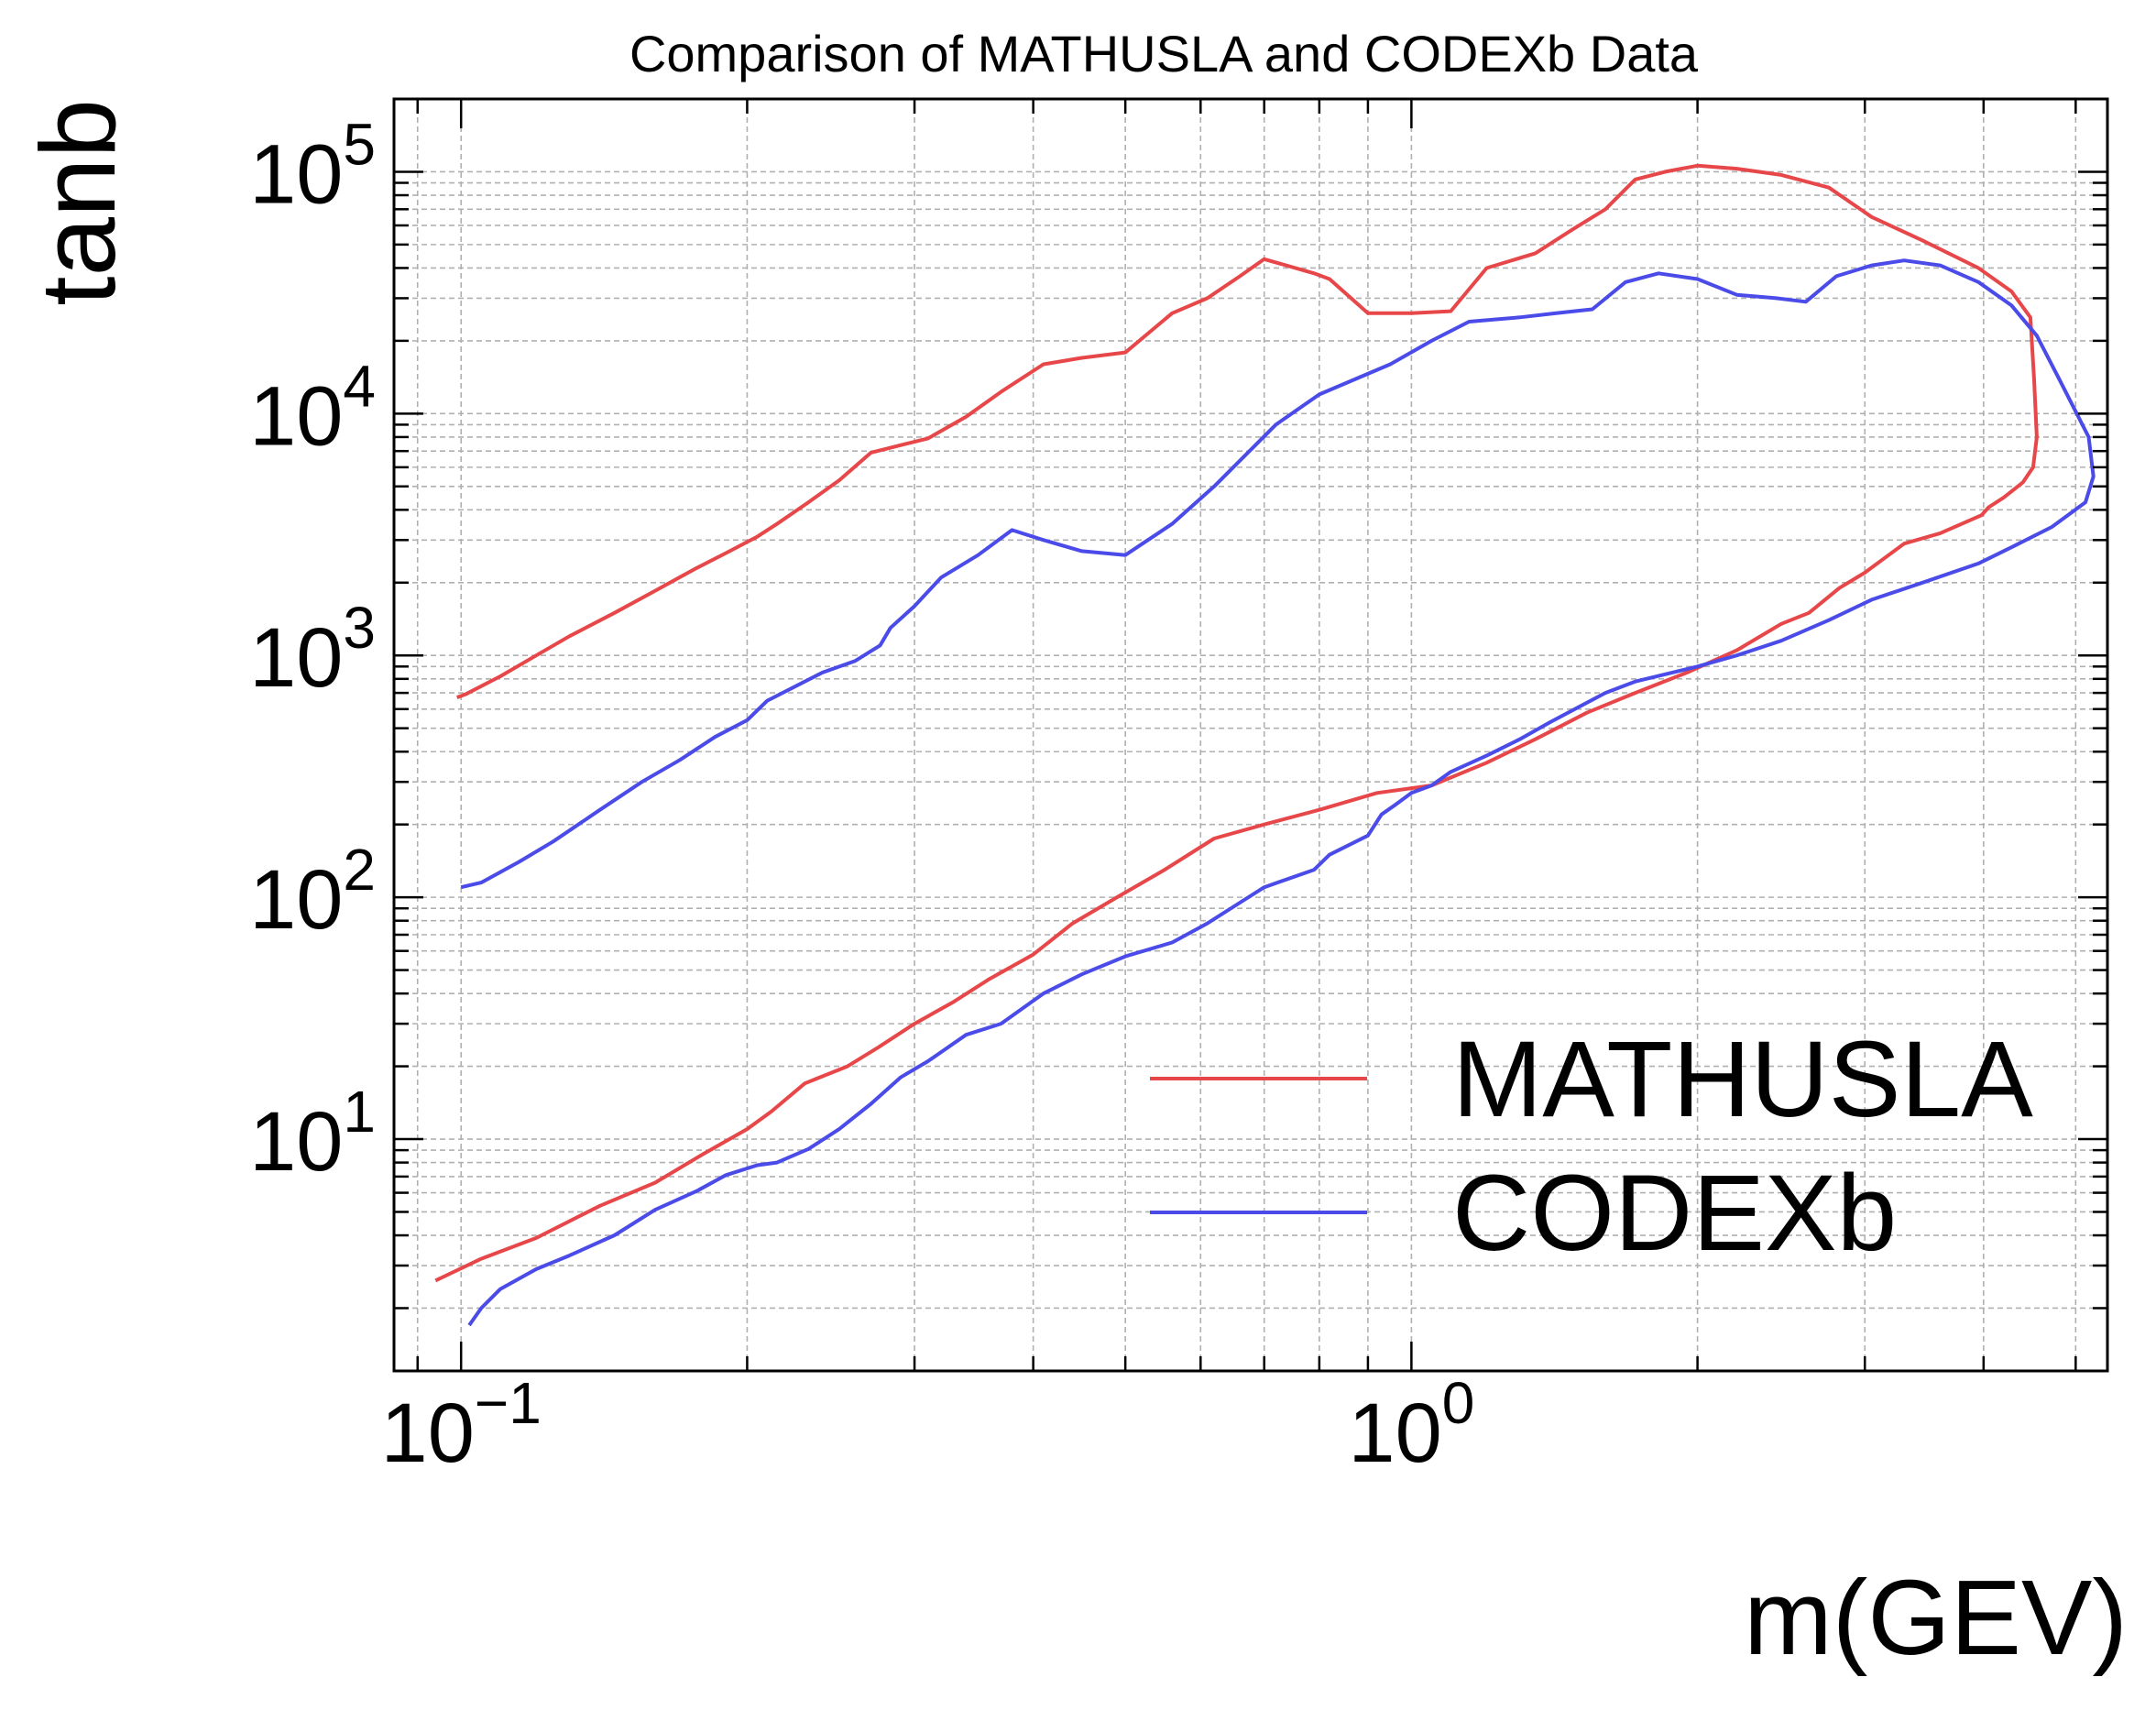 Image resolution: width=2156 pixels, height=1710 pixels. What do you see at coordinates (1411, 1425) in the screenshot?
I see `x-tick-label: 10⁰` at bounding box center [1411, 1425].